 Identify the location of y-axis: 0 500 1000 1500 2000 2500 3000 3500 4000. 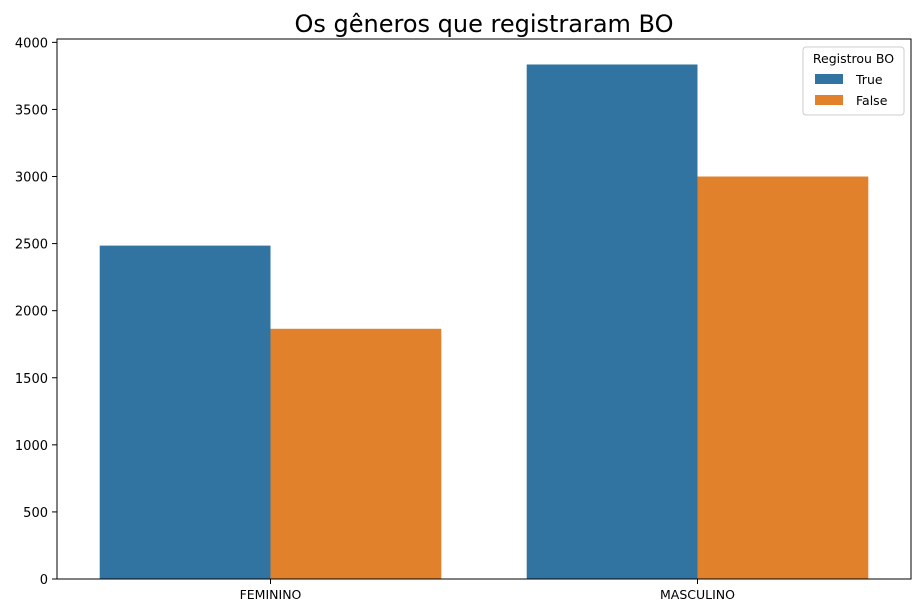
(36, 312).